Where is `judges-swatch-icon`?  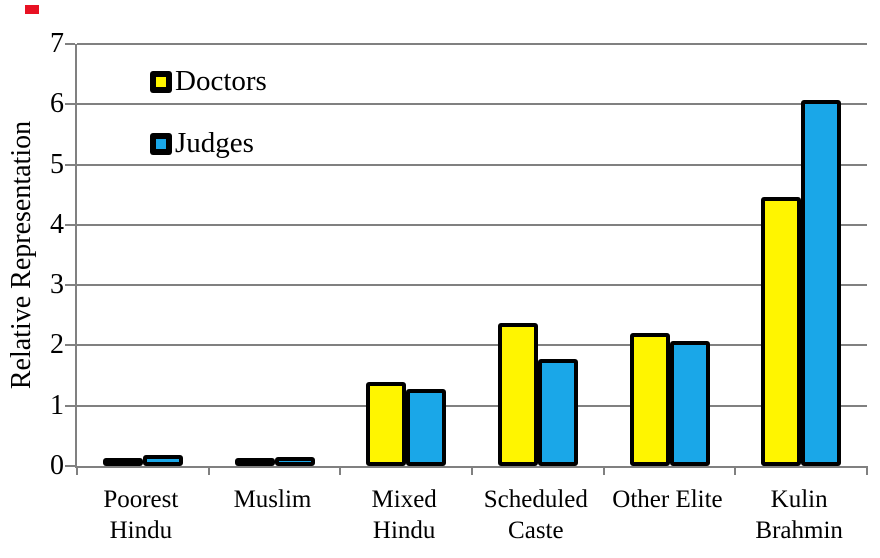 judges-swatch-icon is located at coordinates (161, 143).